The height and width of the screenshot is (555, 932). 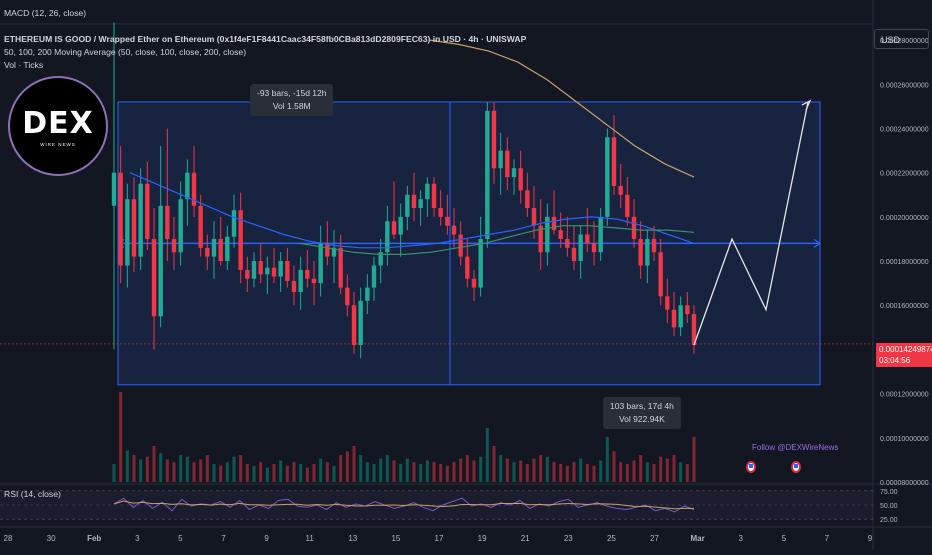 I want to click on price-axis-label: 0.00012000000, so click(x=904, y=395).